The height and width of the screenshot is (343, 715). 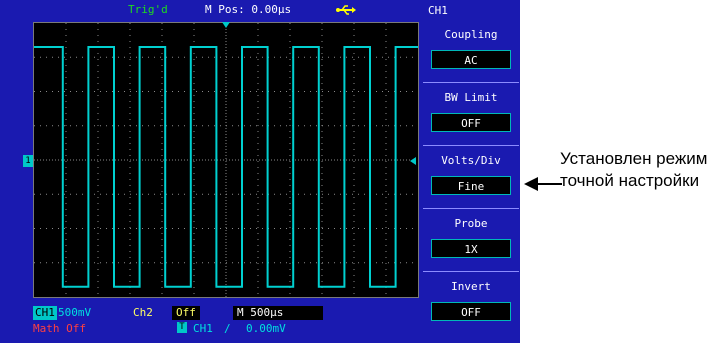 What do you see at coordinates (248, 9) in the screenshot?
I see `horizontal-position: M Pos: 0.00µs` at bounding box center [248, 9].